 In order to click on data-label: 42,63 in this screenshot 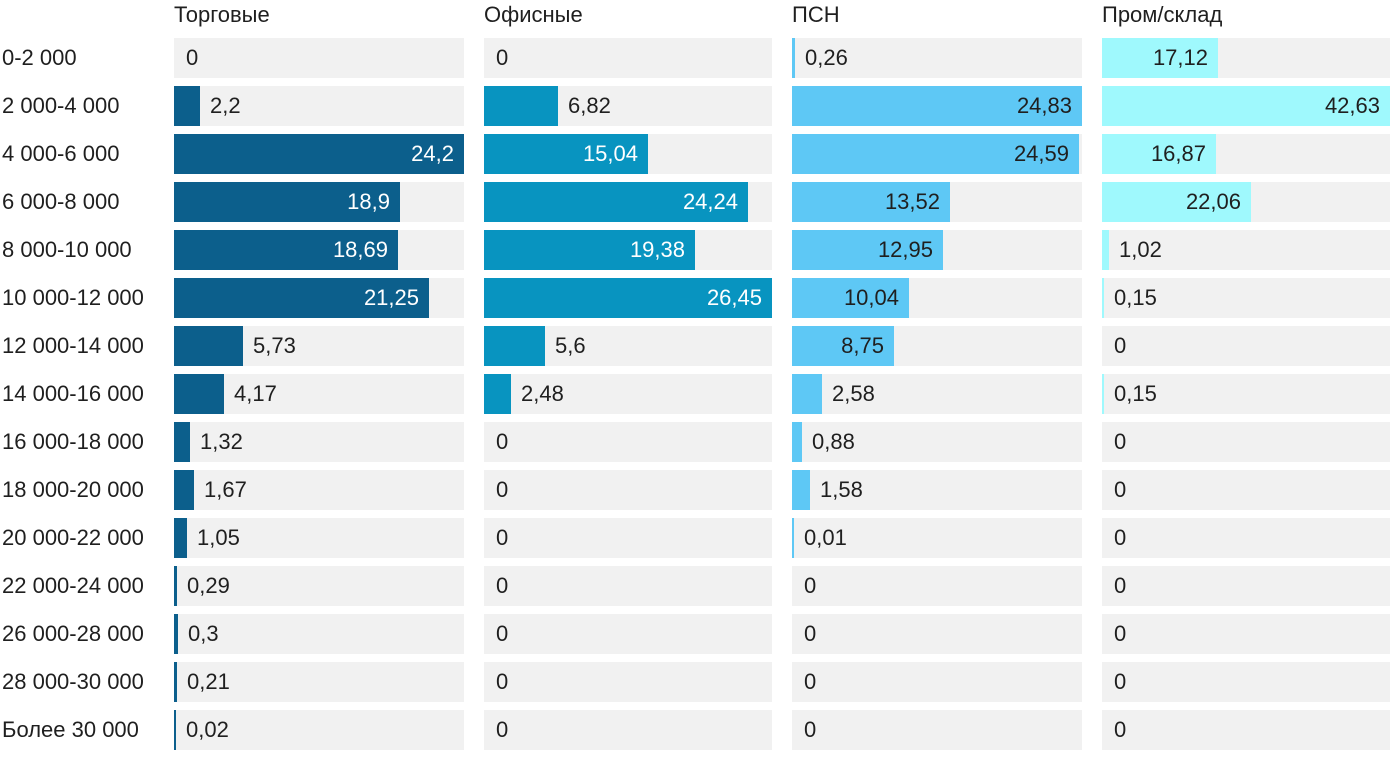, I will do `click(1352, 105)`.